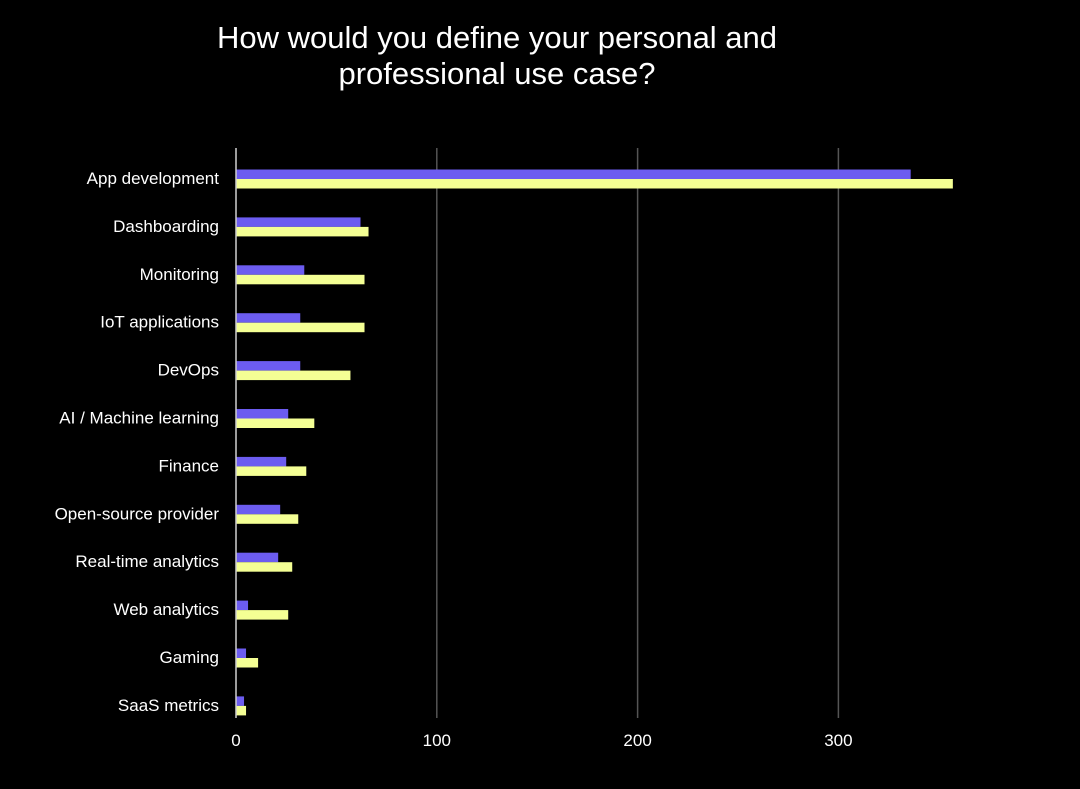  What do you see at coordinates (189, 657) in the screenshot?
I see `category-label: Gaming` at bounding box center [189, 657].